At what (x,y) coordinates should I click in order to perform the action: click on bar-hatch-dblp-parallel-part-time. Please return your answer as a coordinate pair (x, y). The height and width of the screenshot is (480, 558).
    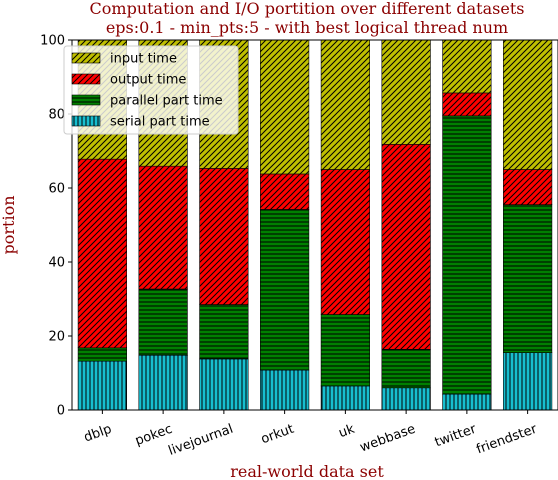
    Looking at the image, I should click on (102, 354).